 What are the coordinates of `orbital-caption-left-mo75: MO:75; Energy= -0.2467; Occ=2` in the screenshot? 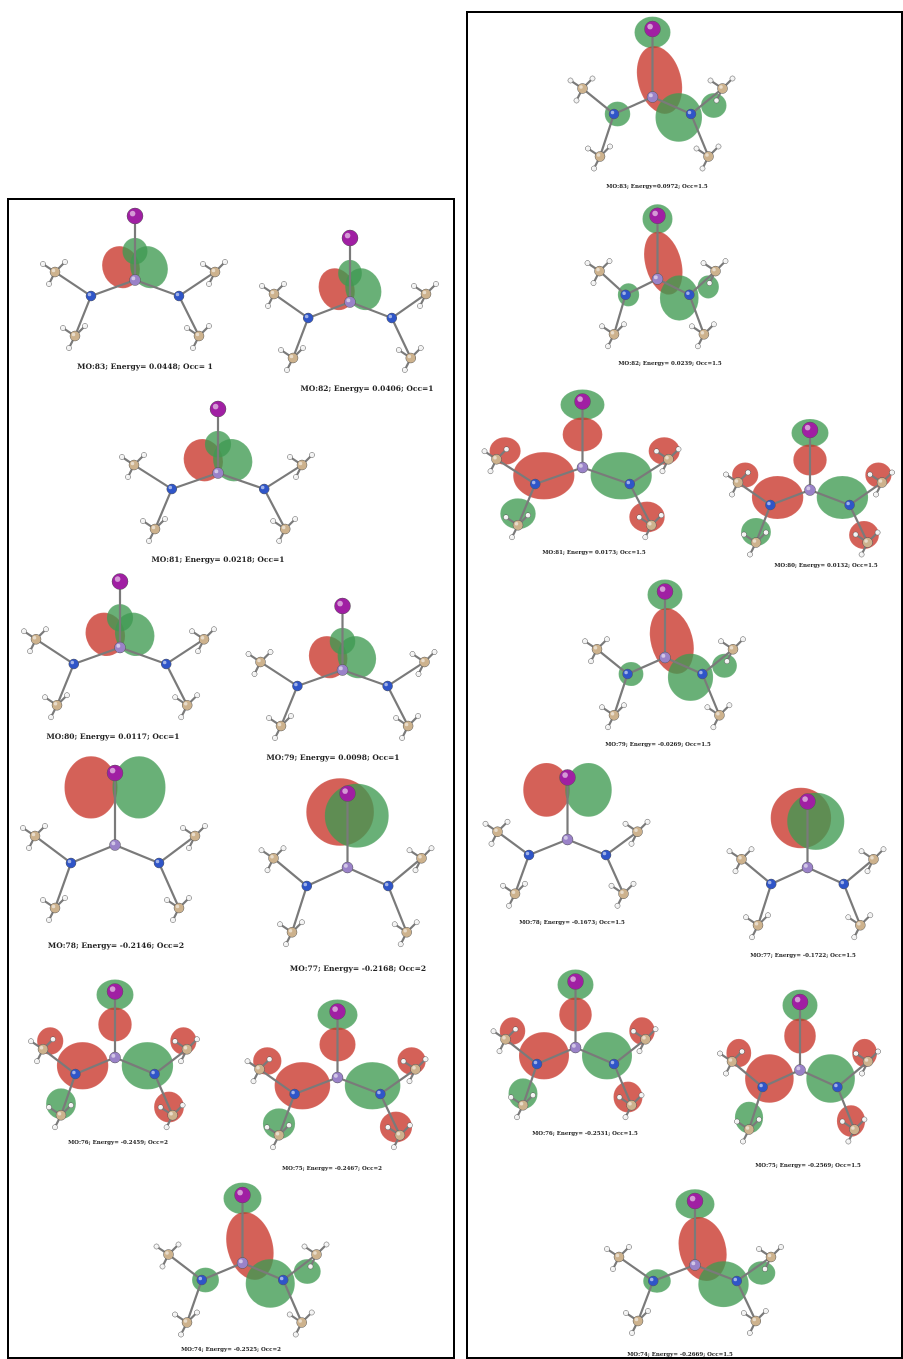 It's located at (332, 1169).